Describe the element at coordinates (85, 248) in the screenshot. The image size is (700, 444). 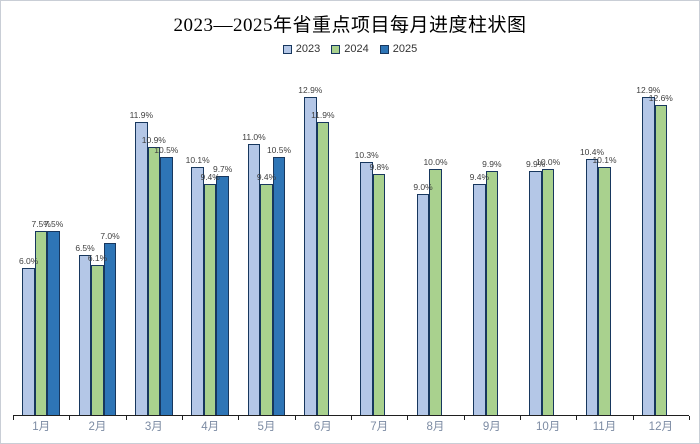
I see `bar-value-label: 6.5%` at that location.